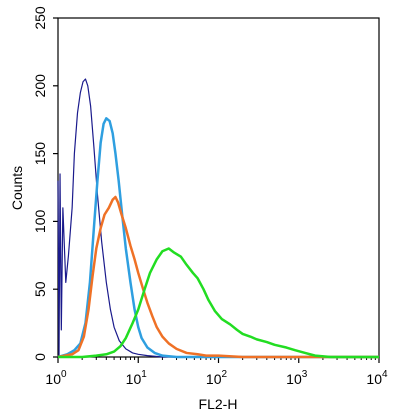  Describe the element at coordinates (17, 188) in the screenshot. I see `y-axis-title: Counts` at that location.